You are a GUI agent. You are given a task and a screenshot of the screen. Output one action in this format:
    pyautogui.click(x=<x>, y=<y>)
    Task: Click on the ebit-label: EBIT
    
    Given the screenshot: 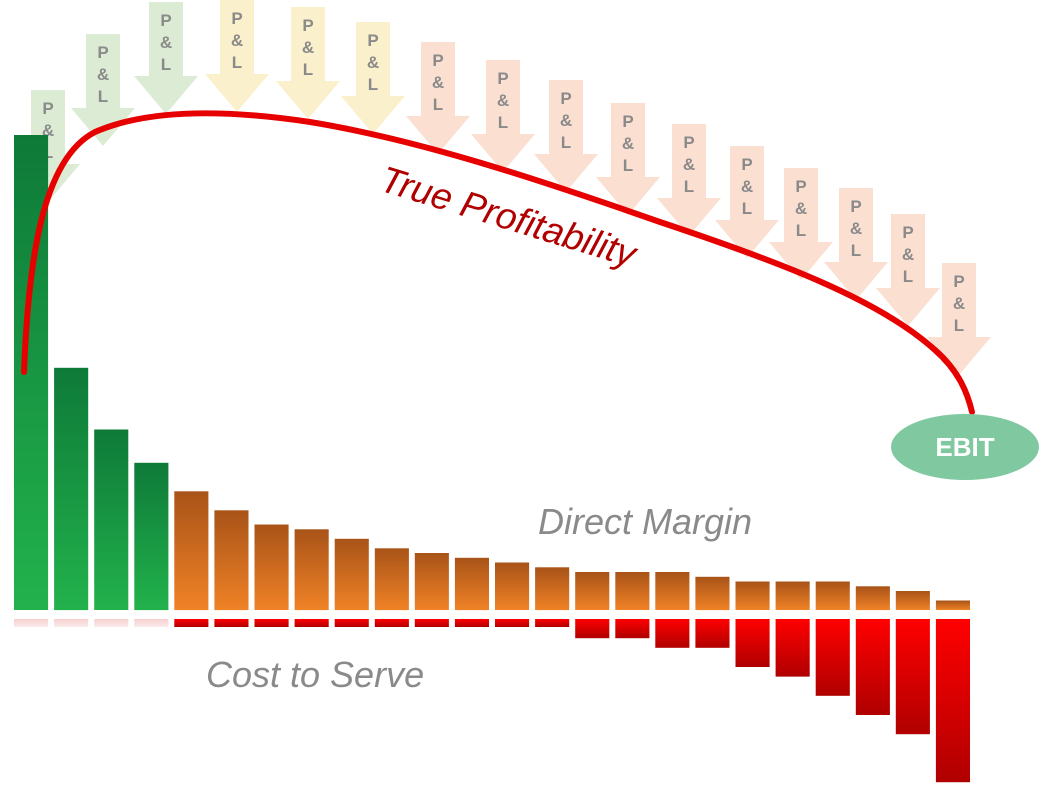 What is the action you would take?
    pyautogui.click(x=964, y=447)
    